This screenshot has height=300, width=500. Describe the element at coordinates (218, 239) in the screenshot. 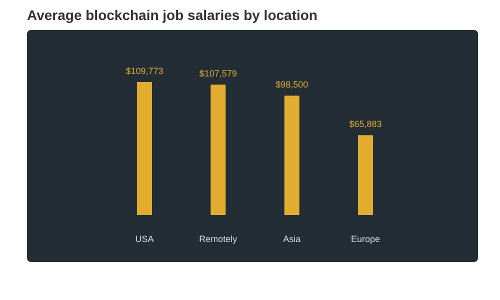

I see `x-tick-label: Remotely` at that location.